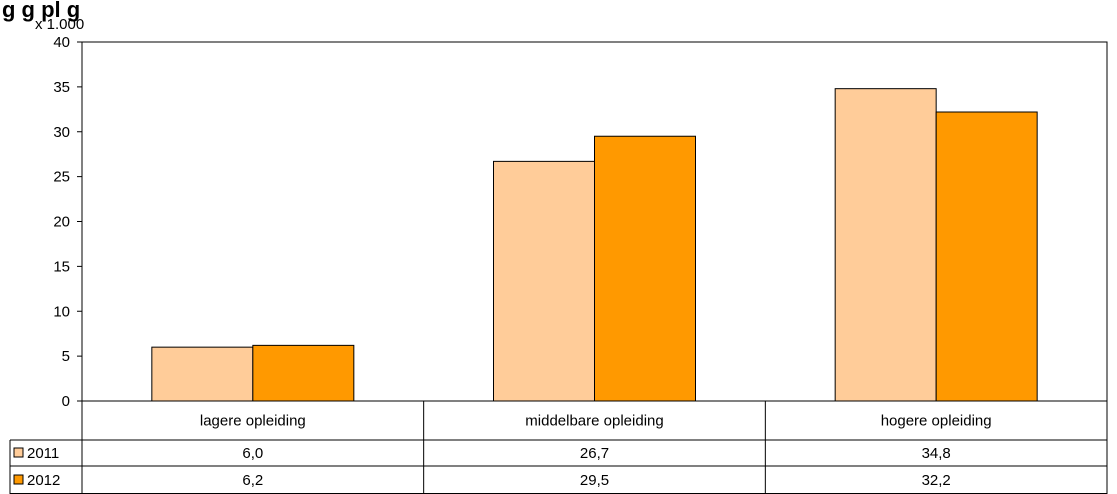  What do you see at coordinates (61, 132) in the screenshot?
I see `y-tick-label: 30` at bounding box center [61, 132].